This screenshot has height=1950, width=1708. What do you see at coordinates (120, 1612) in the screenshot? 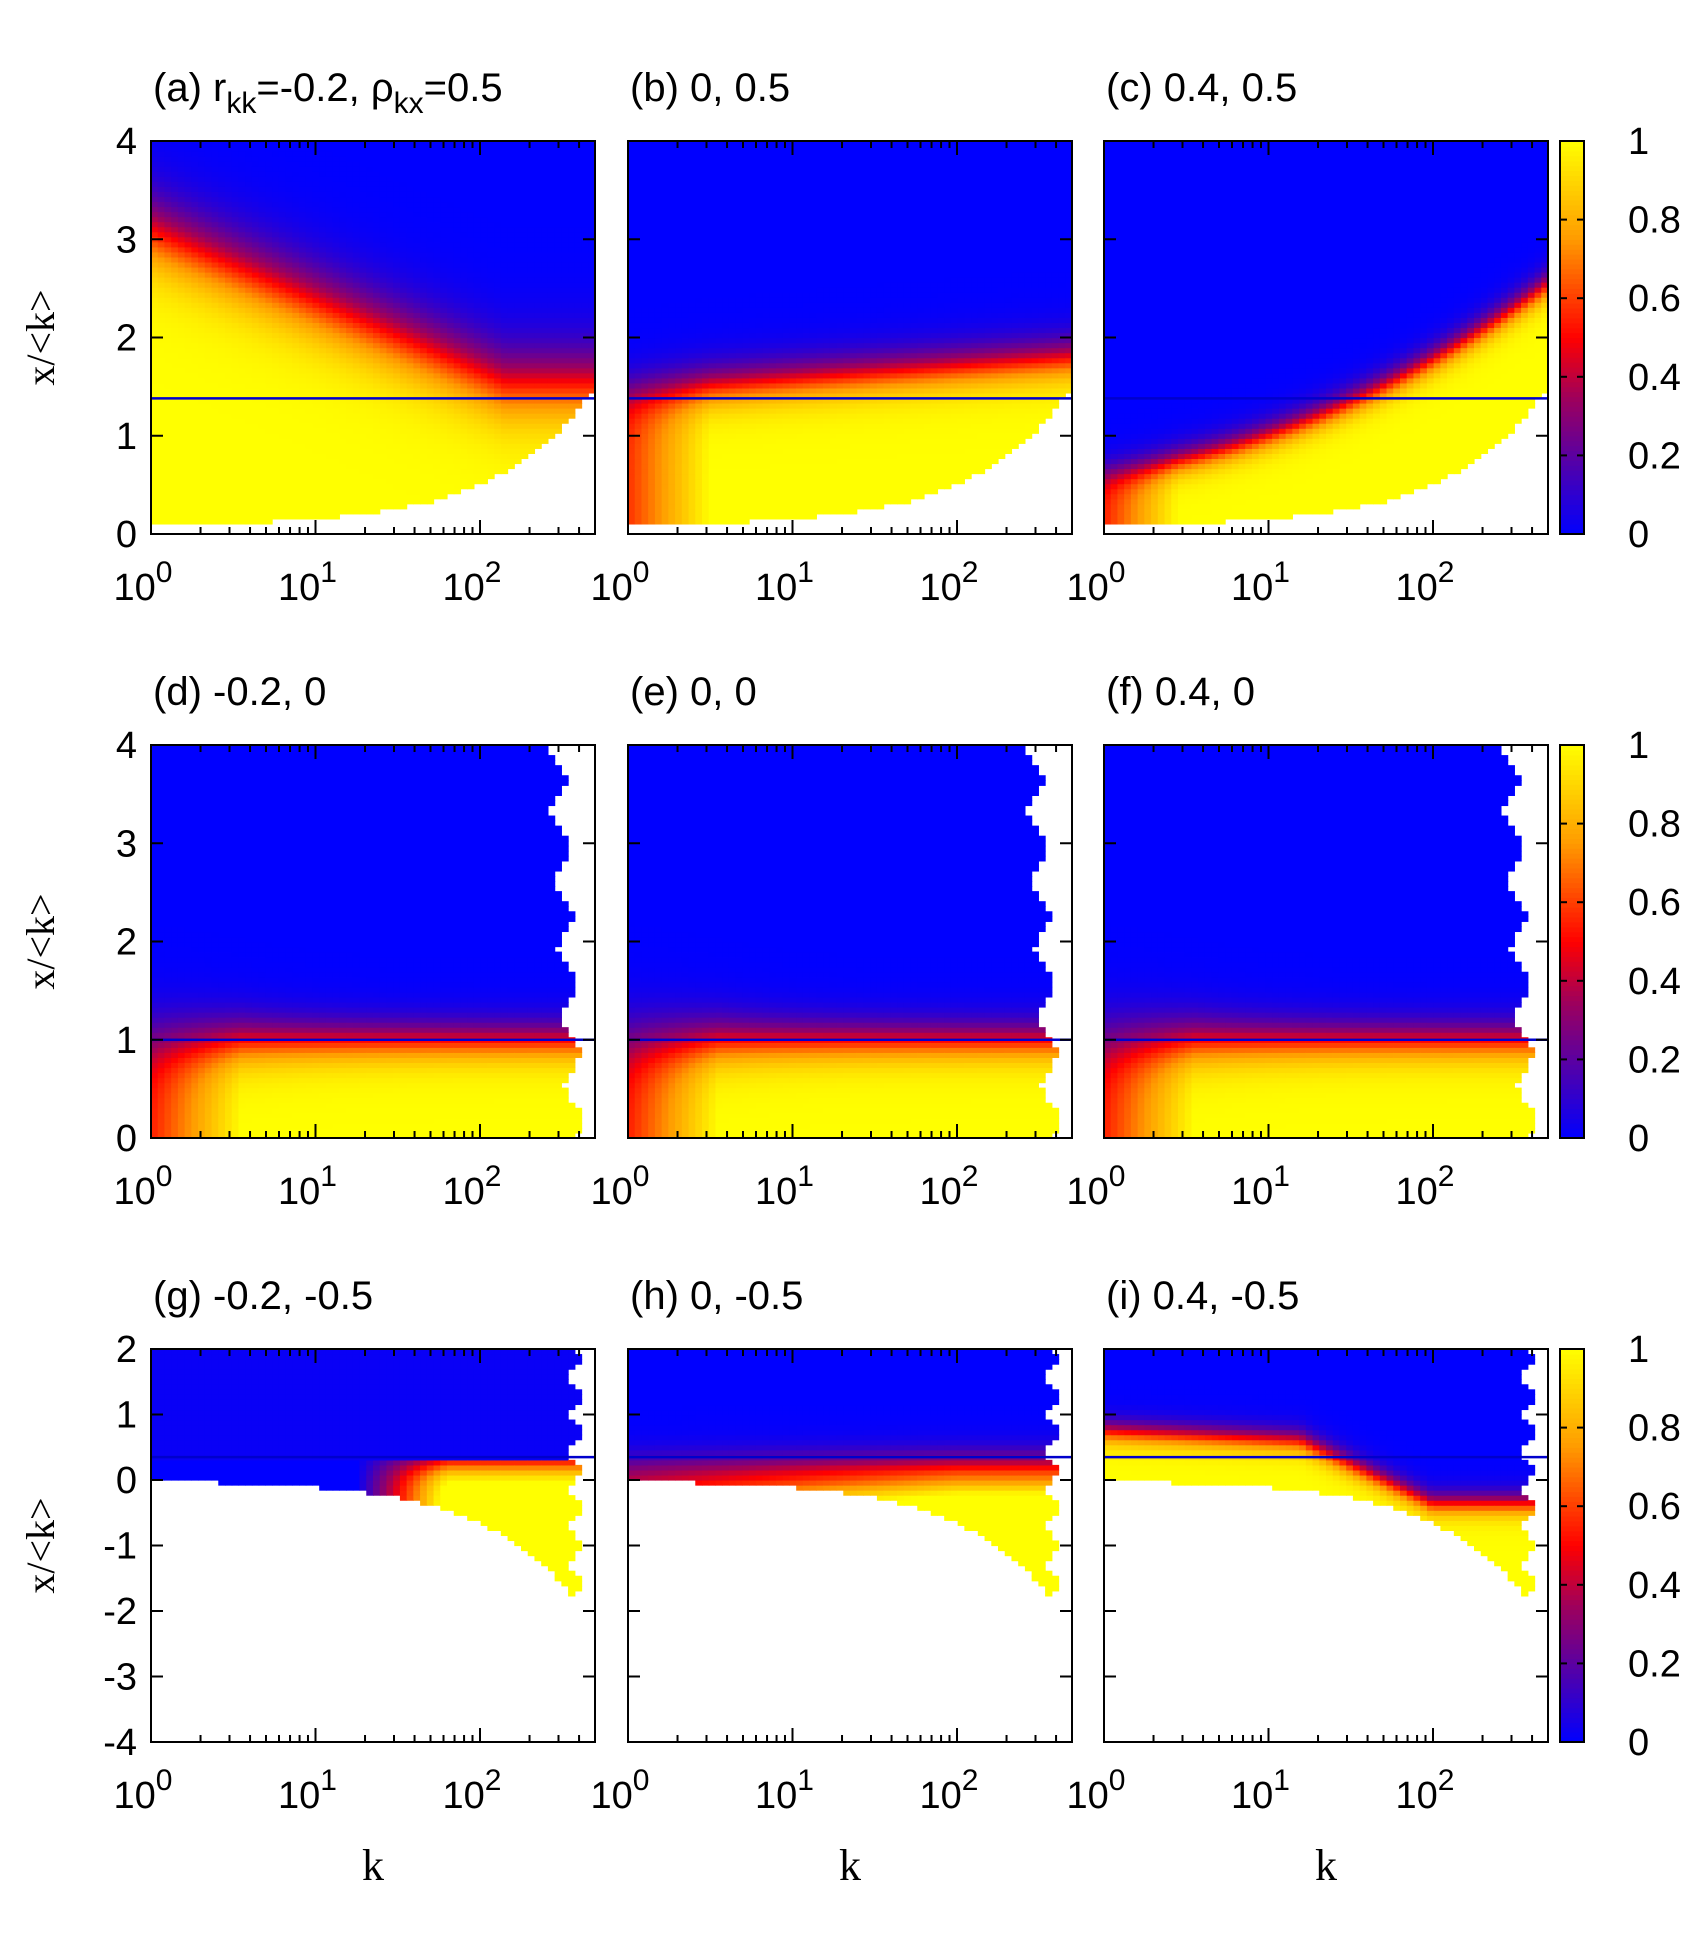
I see `y-tick-label: -2` at bounding box center [120, 1612].